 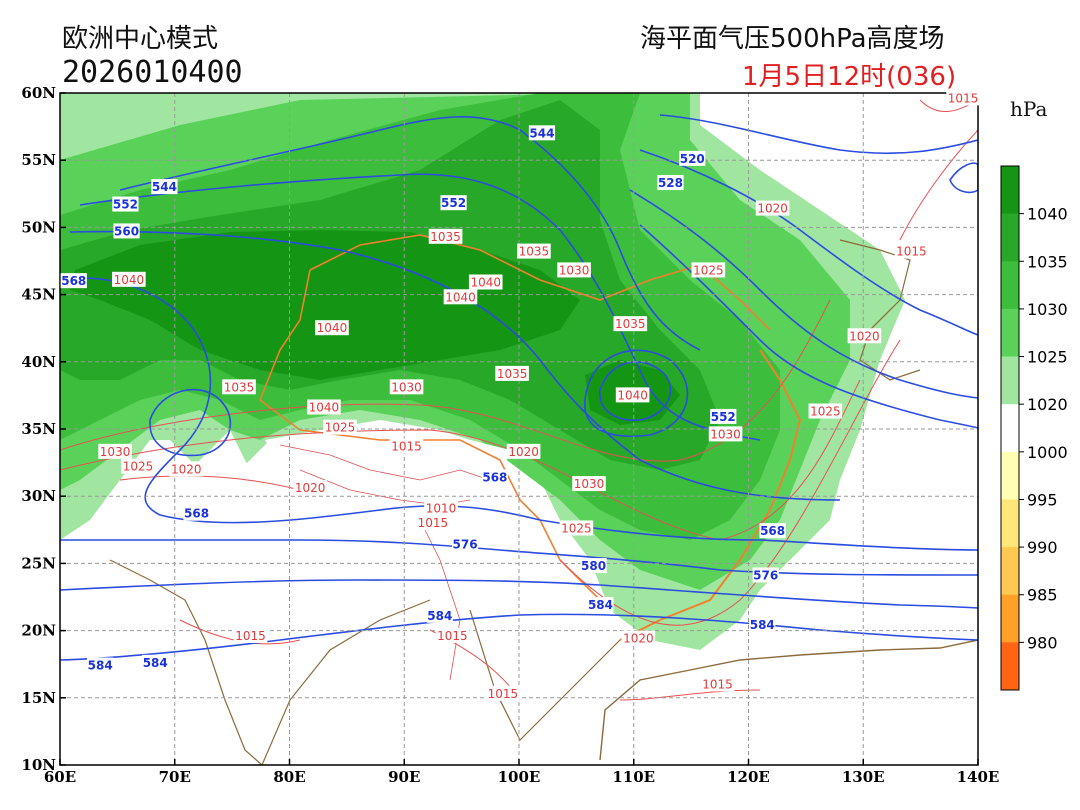 What do you see at coordinates (512, 374) in the screenshot?
I see `pressure-label-text: 1035` at bounding box center [512, 374].